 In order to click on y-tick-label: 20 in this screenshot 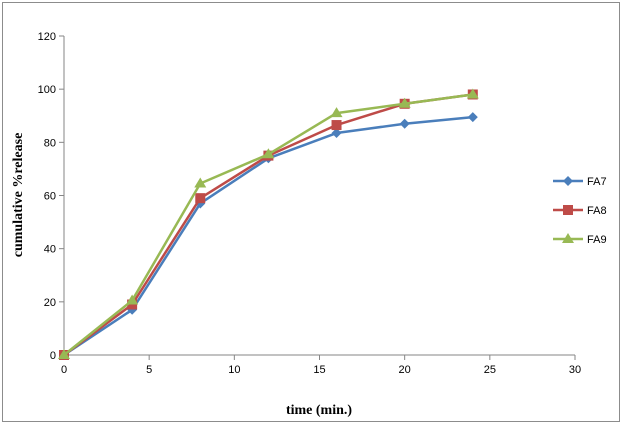, I will do `click(50, 303)`.